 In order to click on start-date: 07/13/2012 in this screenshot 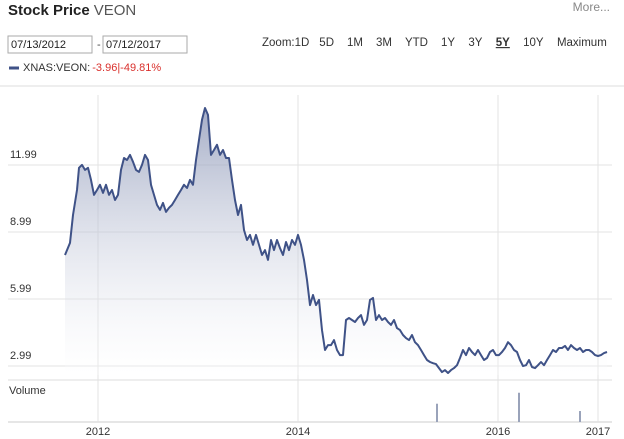, I will do `click(38, 45)`.